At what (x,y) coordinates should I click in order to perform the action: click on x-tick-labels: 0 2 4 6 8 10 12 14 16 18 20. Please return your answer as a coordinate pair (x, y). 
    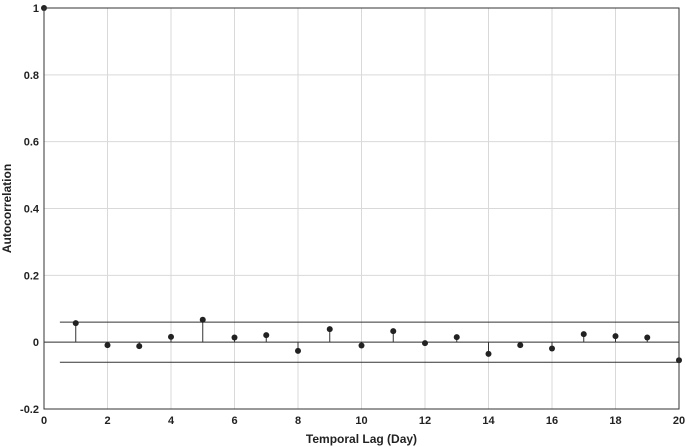
    Looking at the image, I should click on (363, 421).